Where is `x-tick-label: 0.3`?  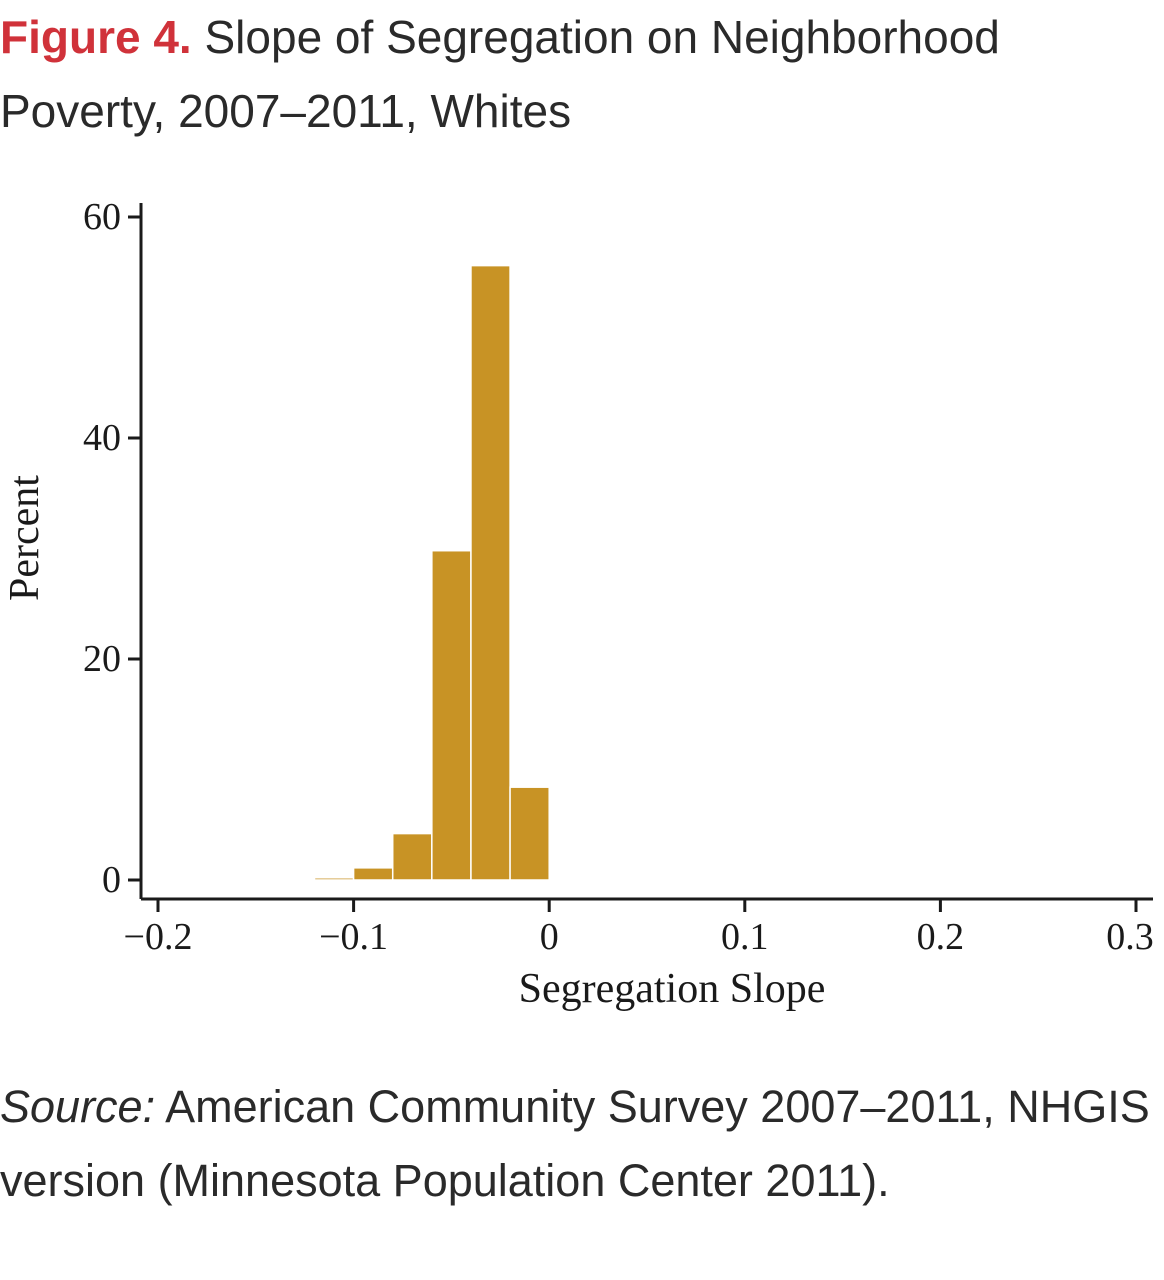 x-tick-label: 0.3 is located at coordinates (1130, 937).